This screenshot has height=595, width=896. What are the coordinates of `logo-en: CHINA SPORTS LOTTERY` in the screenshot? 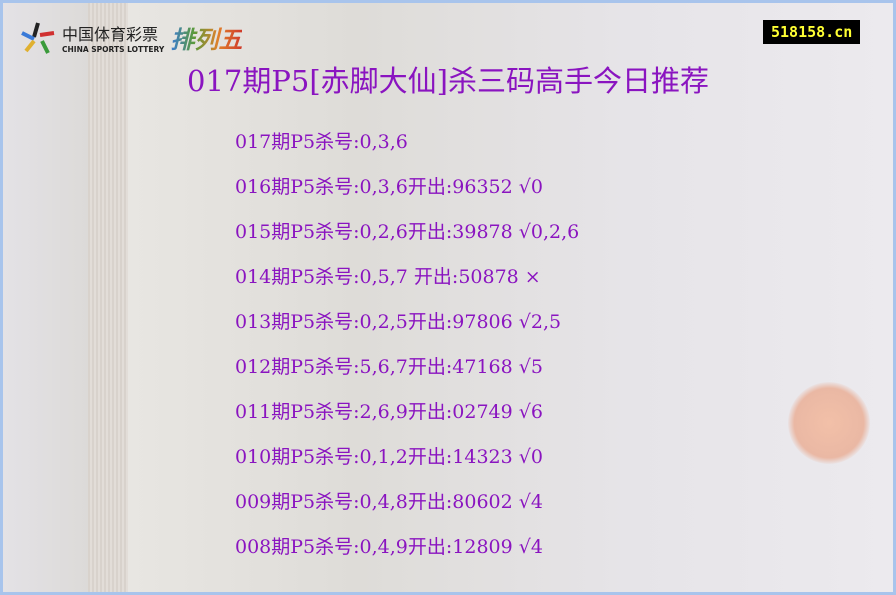 It's located at (113, 49).